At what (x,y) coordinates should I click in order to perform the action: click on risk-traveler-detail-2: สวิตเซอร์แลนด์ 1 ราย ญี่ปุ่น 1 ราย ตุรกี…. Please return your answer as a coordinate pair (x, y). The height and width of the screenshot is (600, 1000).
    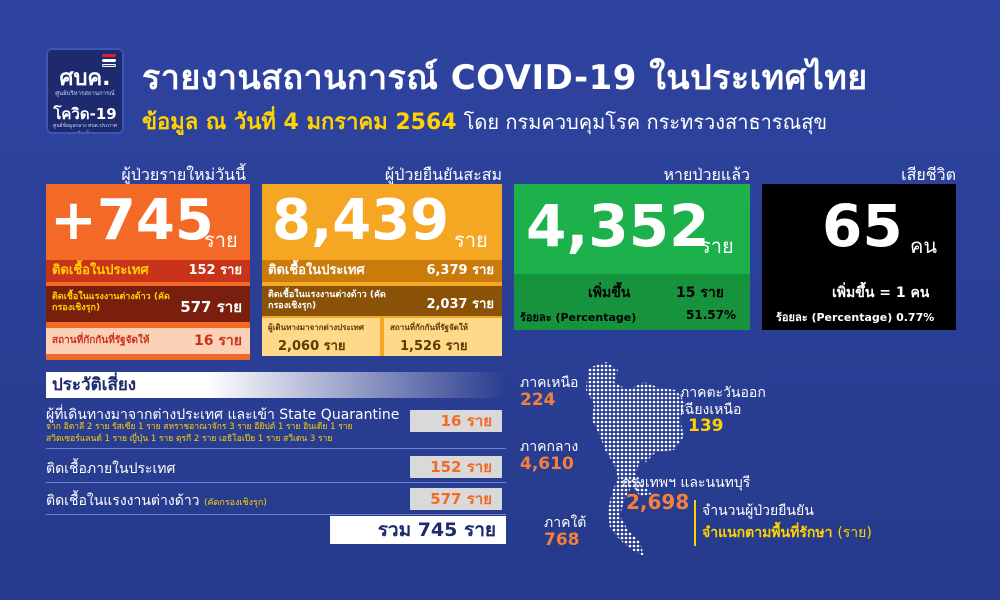
    Looking at the image, I should click on (189, 439).